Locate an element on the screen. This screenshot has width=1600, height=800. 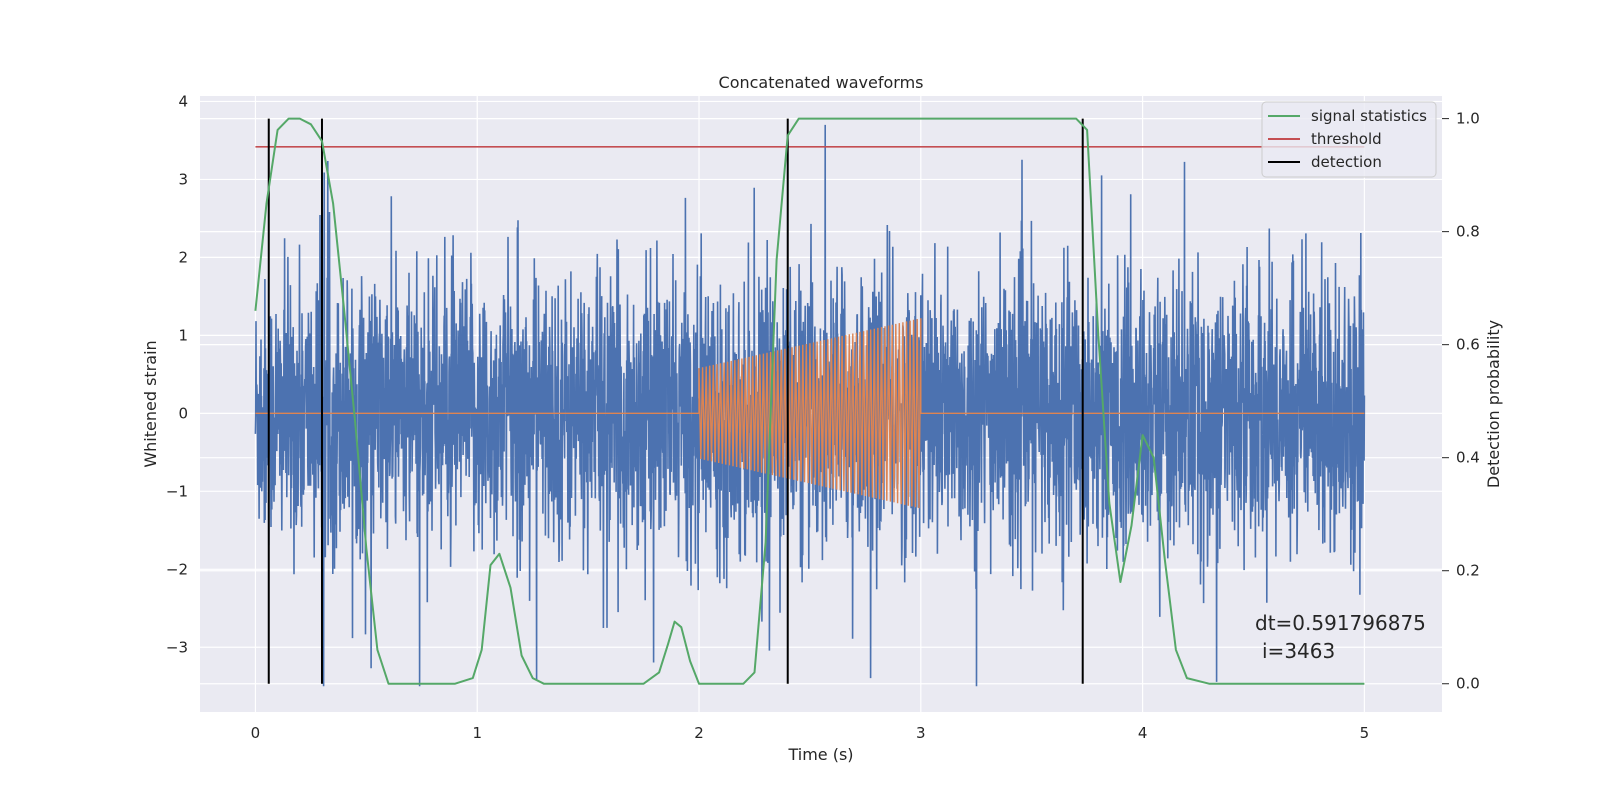
y-tick-label-right: 0.8 is located at coordinates (1468, 232).